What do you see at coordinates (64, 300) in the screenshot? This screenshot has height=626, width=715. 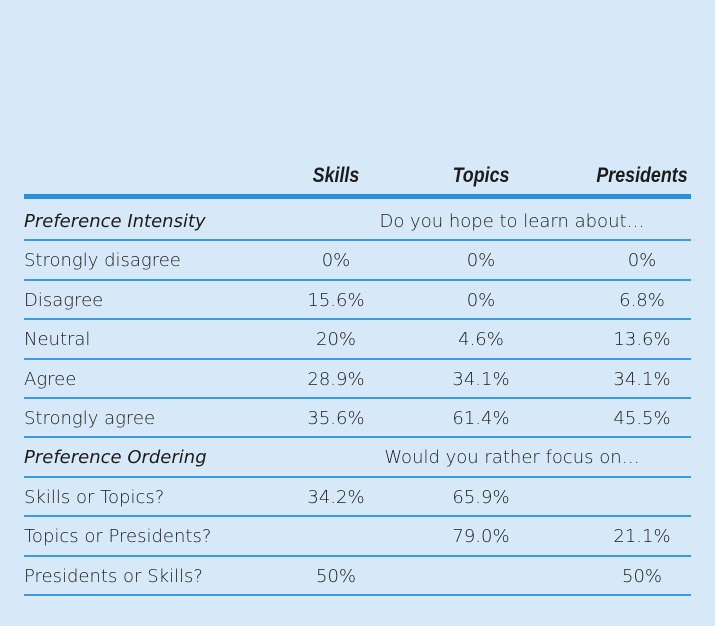 I see `row-label: Disagree` at bounding box center [64, 300].